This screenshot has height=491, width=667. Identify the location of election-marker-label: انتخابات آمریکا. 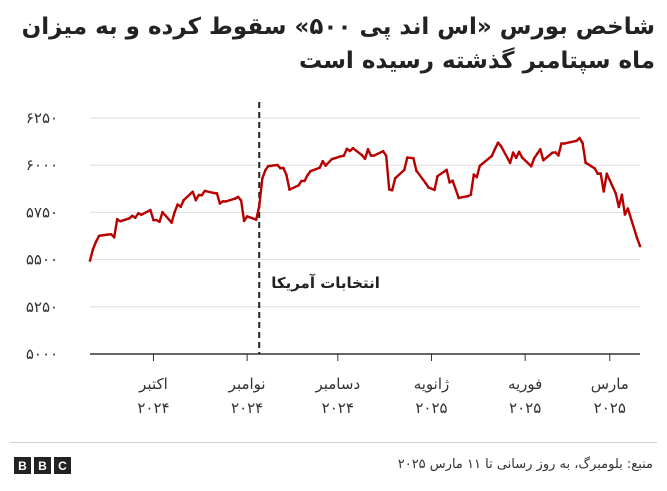
(325, 283).